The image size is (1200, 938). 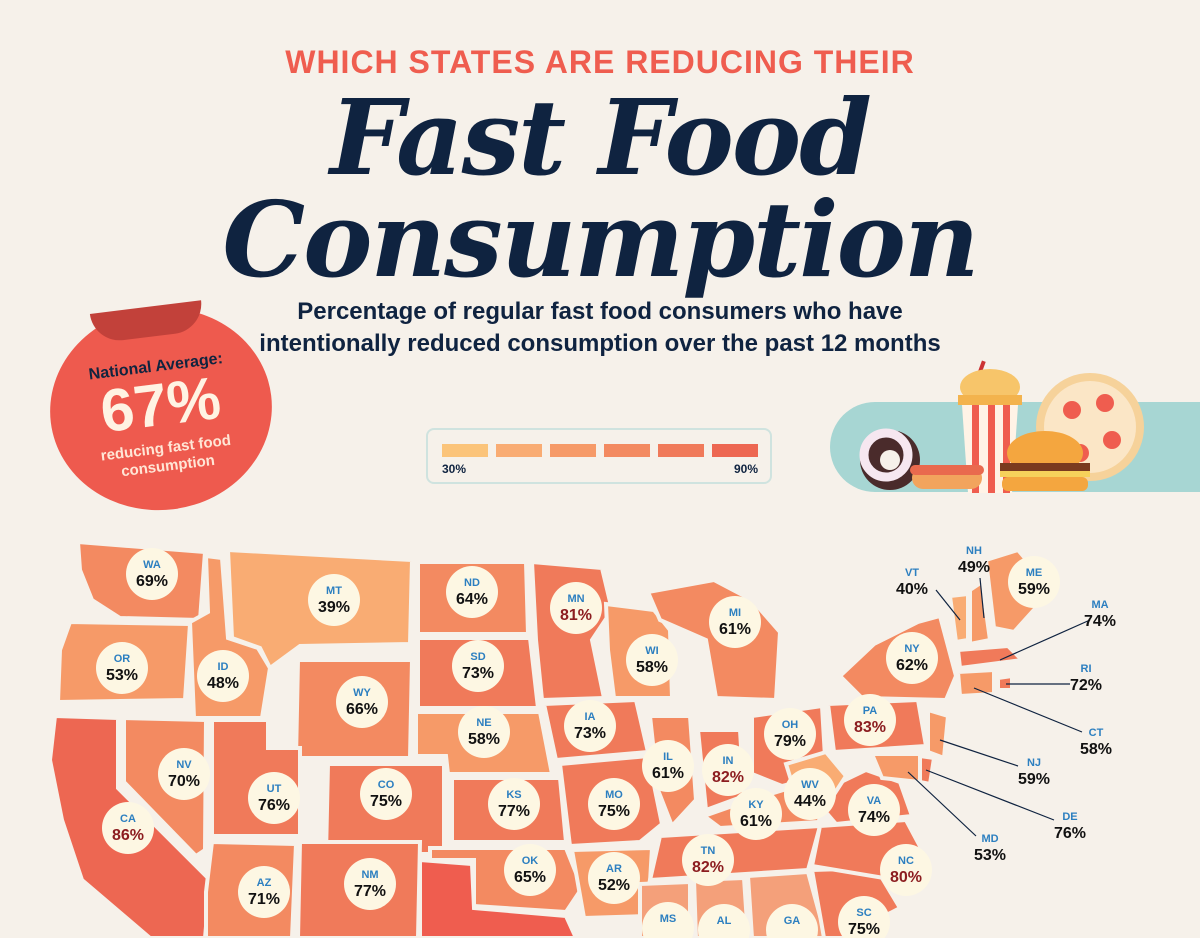 I want to click on state-label-ut: UT 76%, so click(x=274, y=798).